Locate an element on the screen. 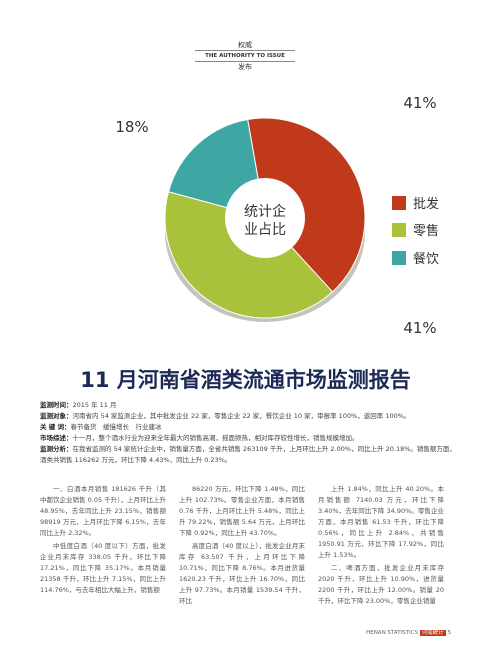 The width and height of the screenshot is (491, 668). info-label: 监测对象： is located at coordinates (56, 416).